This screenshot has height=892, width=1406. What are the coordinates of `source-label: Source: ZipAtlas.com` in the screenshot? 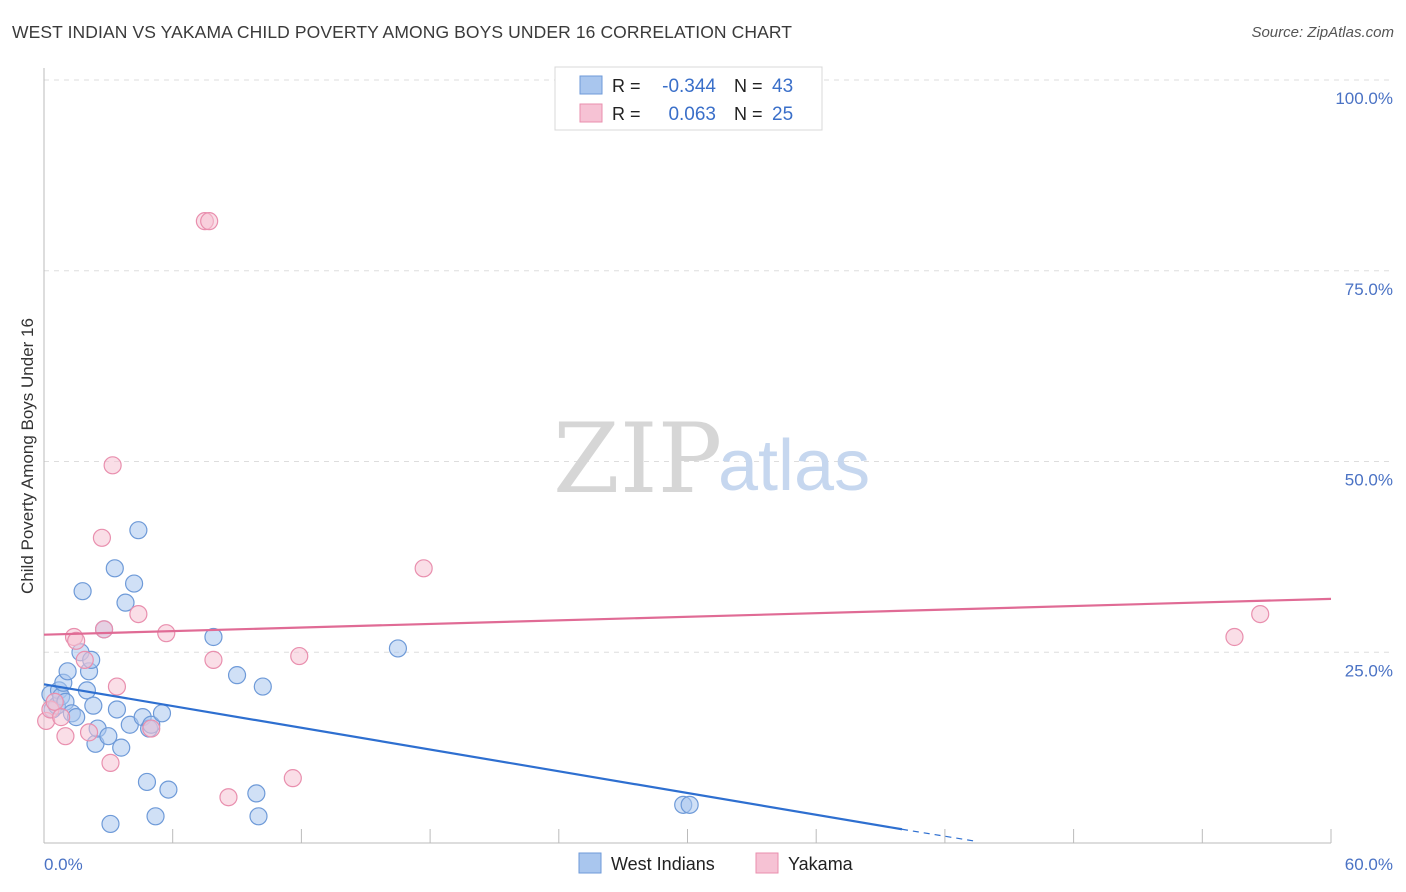 It's located at (1322, 32).